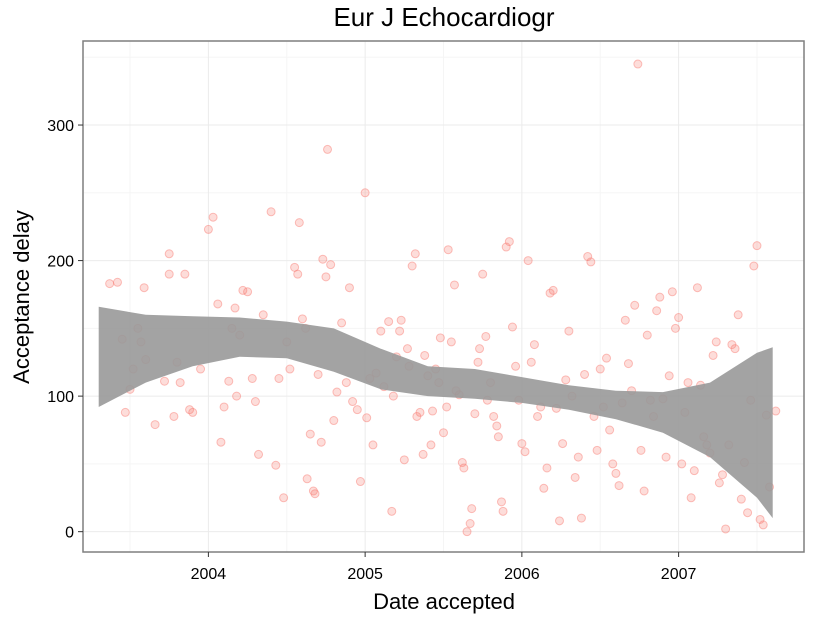 The width and height of the screenshot is (825, 618). What do you see at coordinates (60, 397) in the screenshot?
I see `y-tick-label: 100` at bounding box center [60, 397].